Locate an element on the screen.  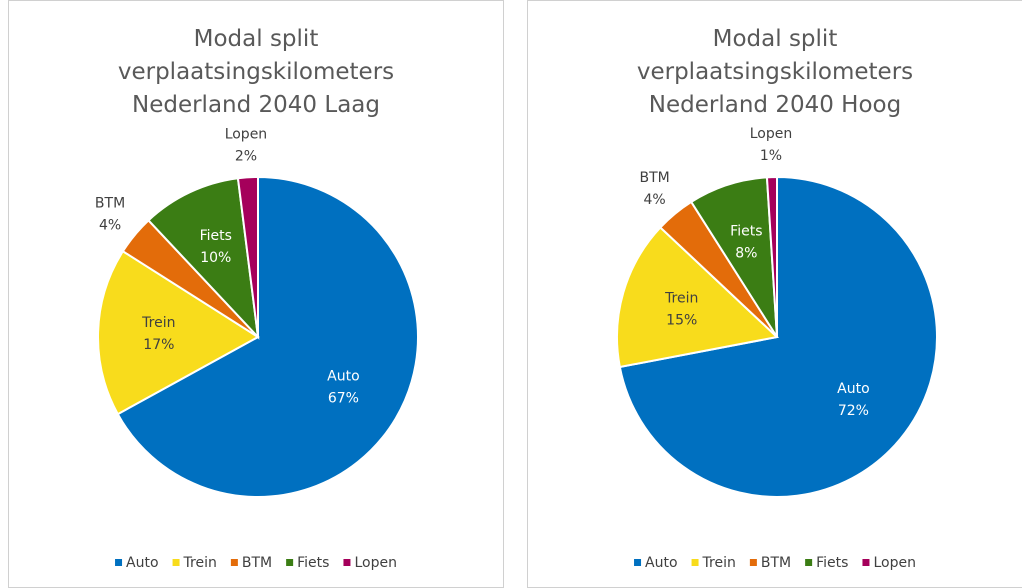
slice-value: 67% is located at coordinates (343, 398).